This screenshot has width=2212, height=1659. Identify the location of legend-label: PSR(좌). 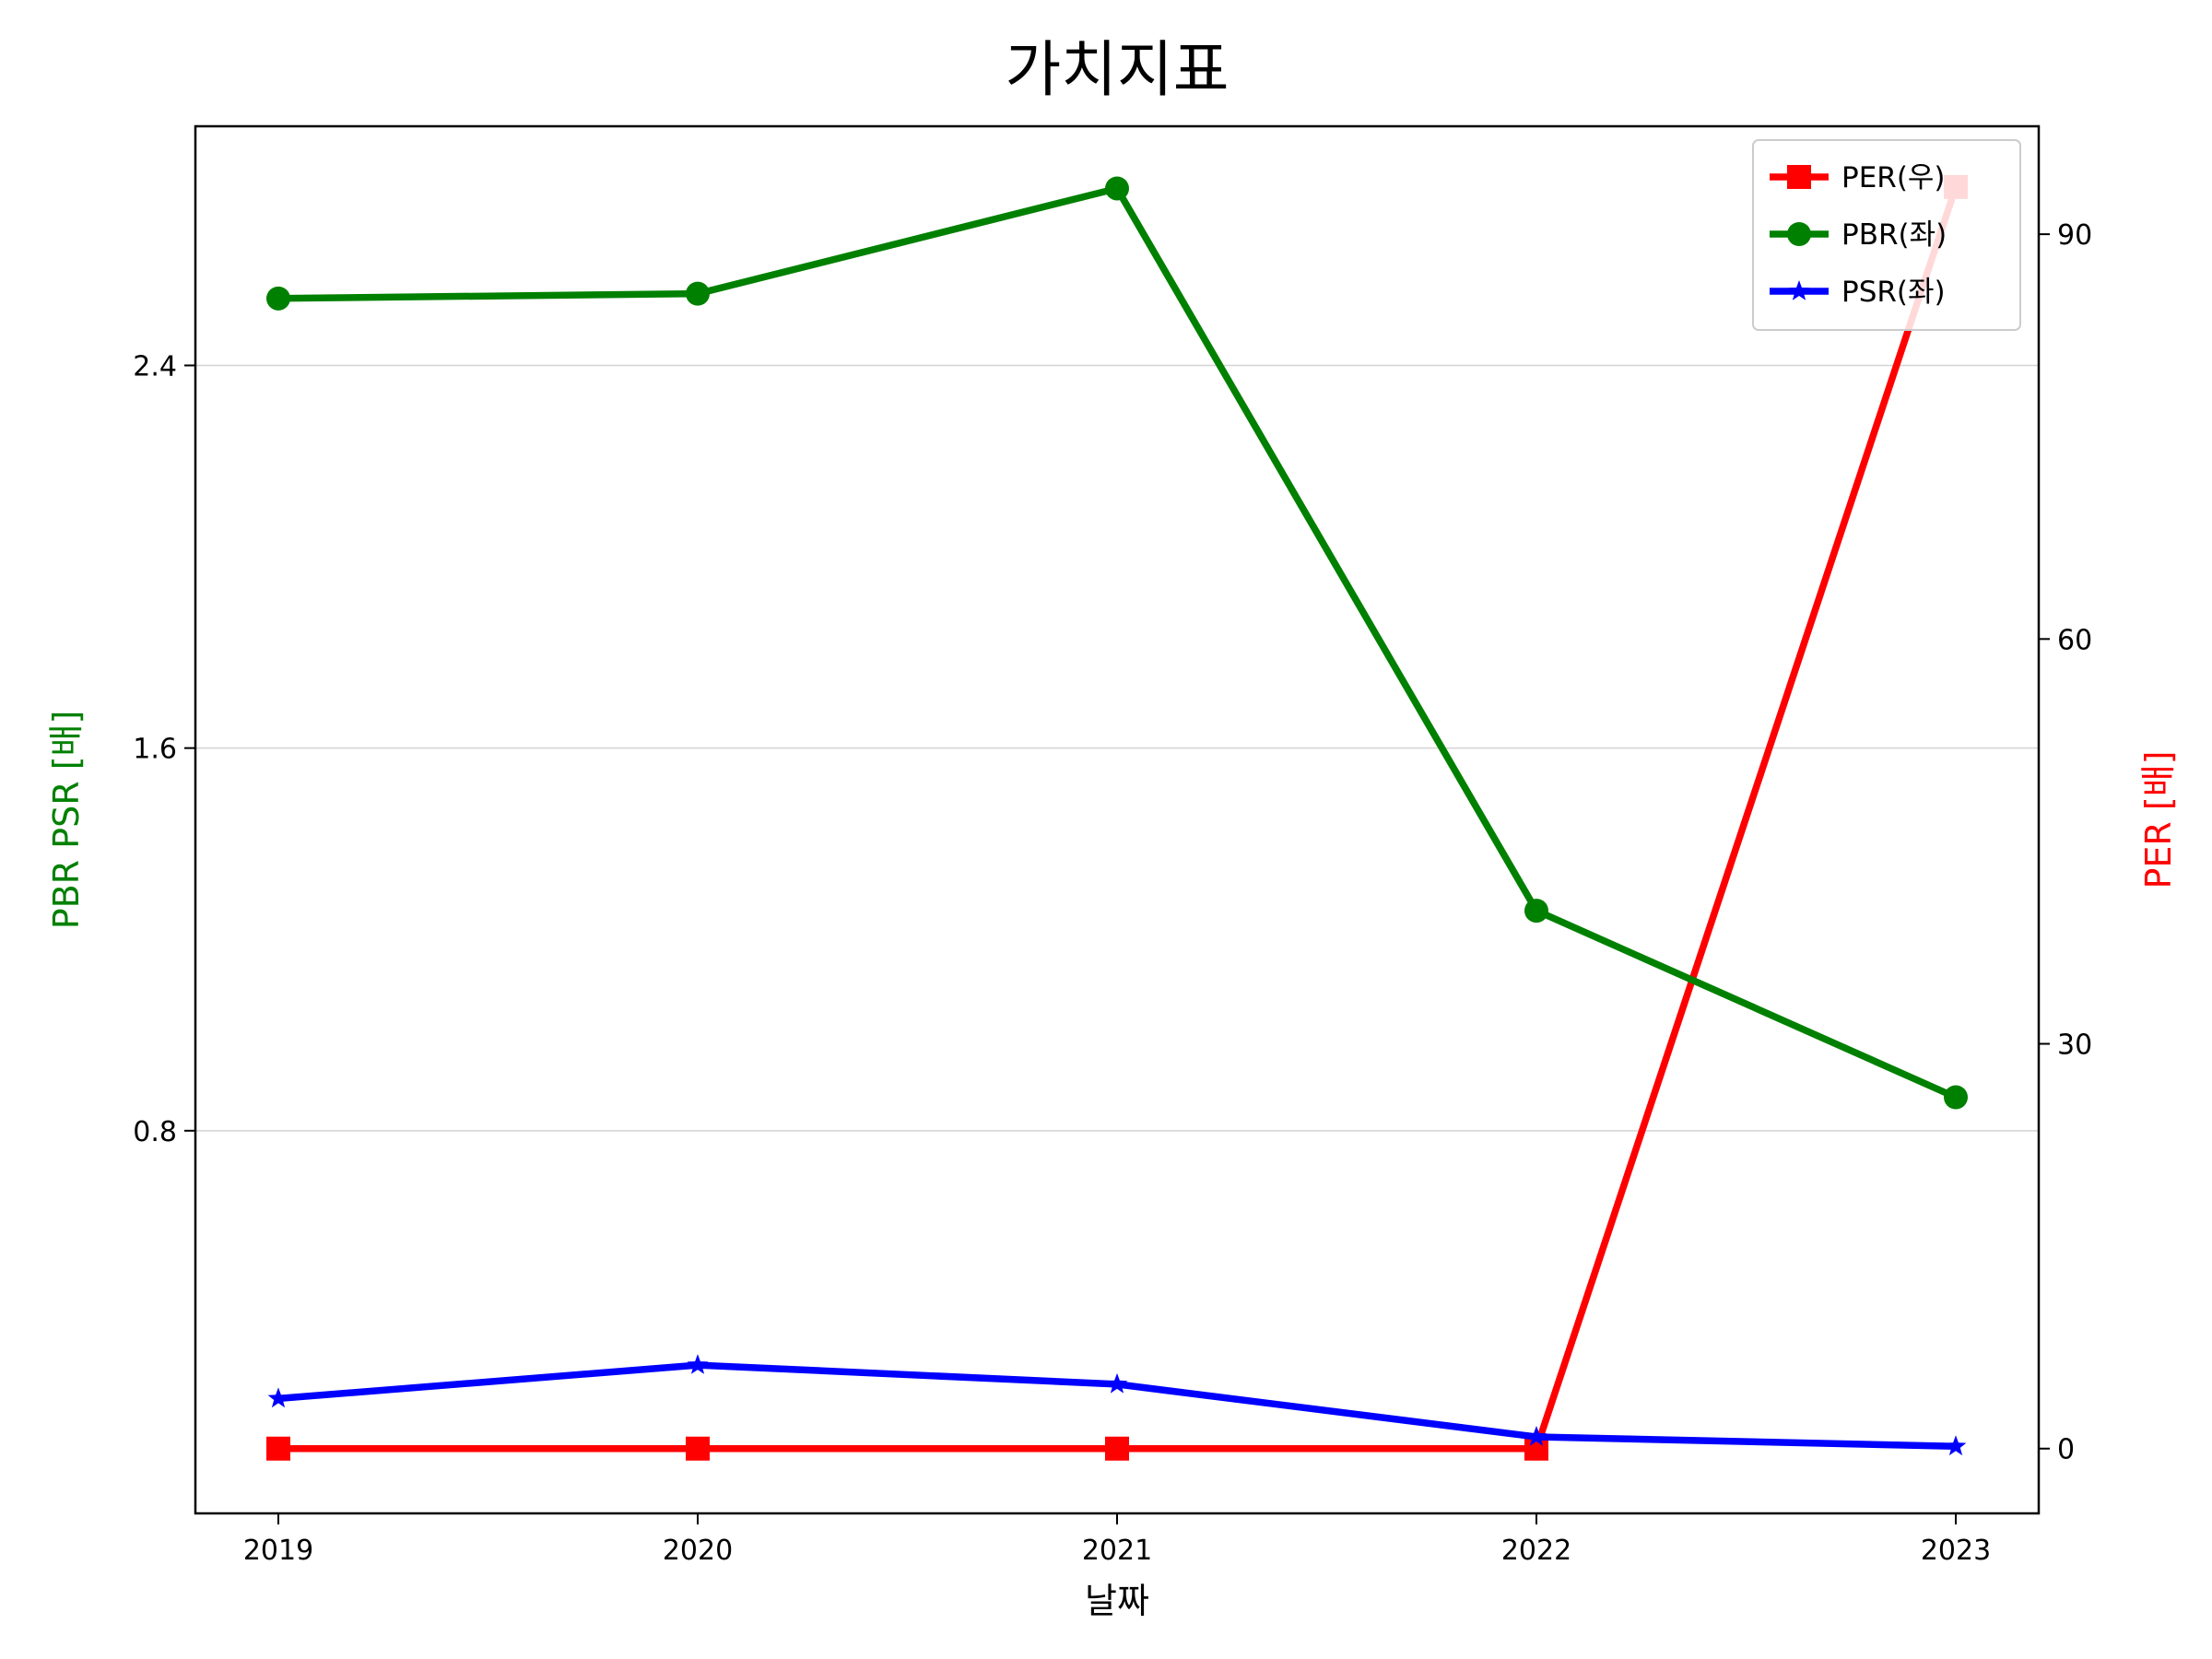
(1893, 292).